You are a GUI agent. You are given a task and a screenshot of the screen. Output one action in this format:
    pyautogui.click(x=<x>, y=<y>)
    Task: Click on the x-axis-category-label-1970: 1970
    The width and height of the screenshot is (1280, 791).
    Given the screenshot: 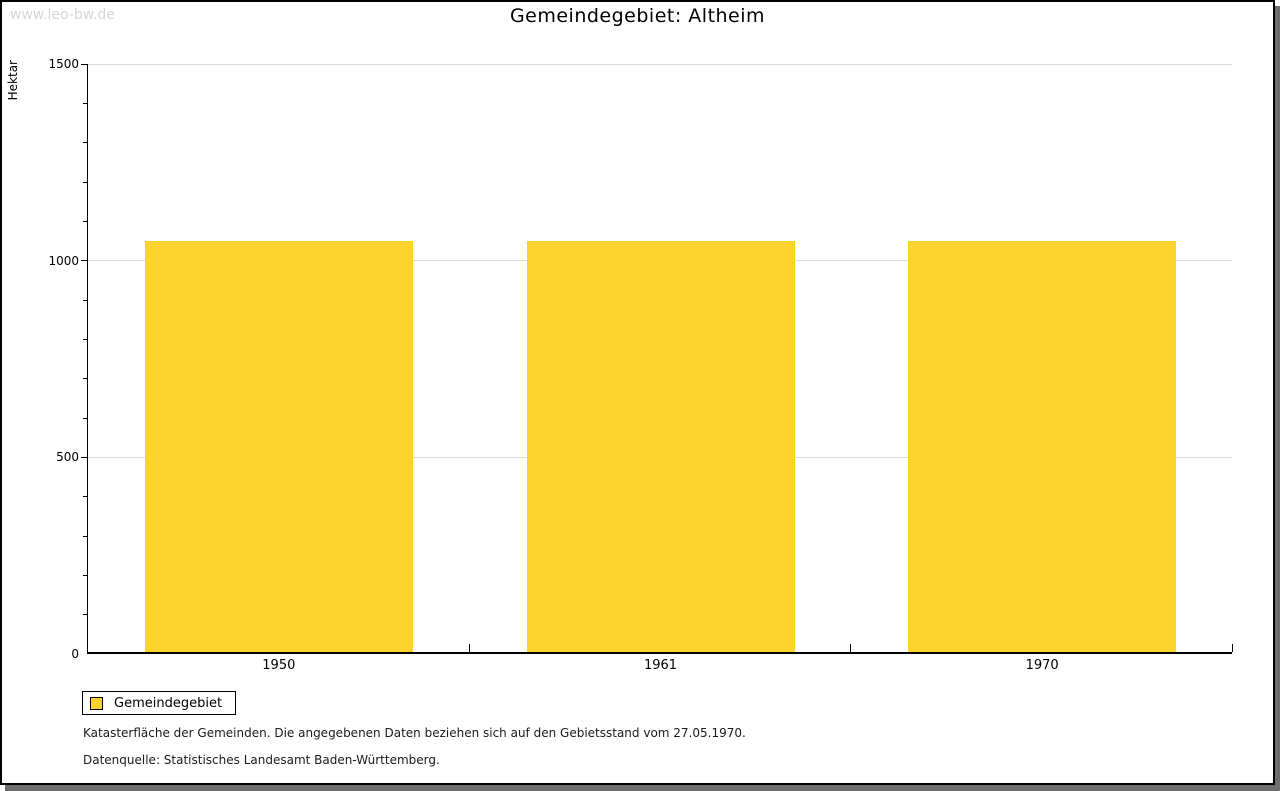 What is the action you would take?
    pyautogui.click(x=1042, y=665)
    